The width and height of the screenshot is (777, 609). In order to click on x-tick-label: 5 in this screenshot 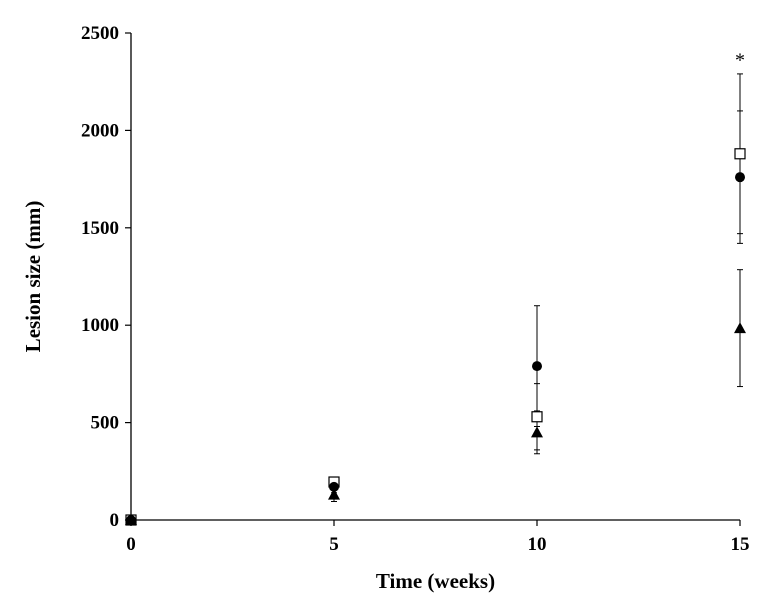, I will do `click(334, 544)`.